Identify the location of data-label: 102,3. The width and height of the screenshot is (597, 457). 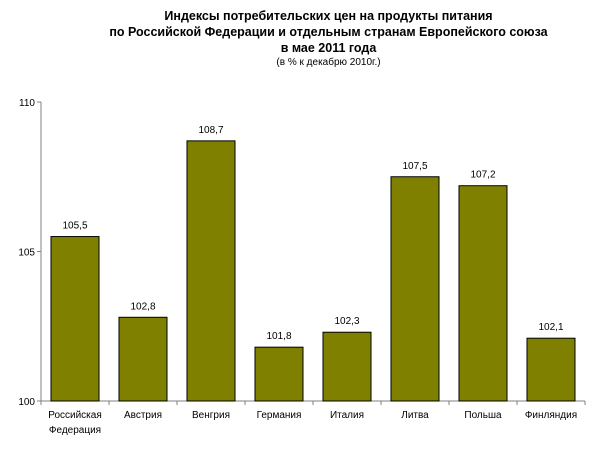
(346, 321).